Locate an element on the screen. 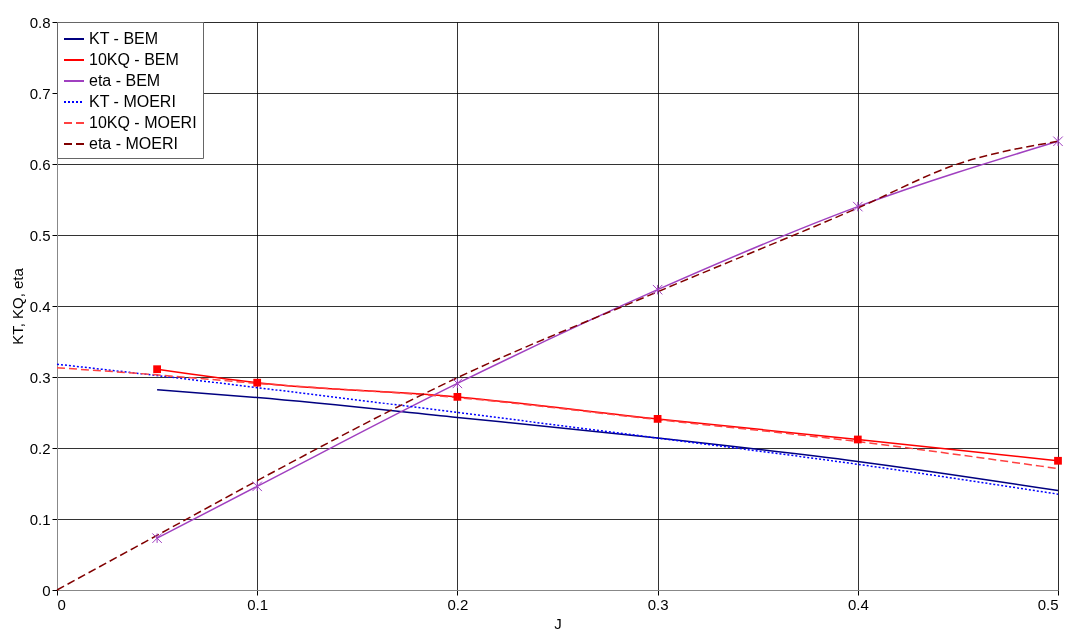 The image size is (1090, 641). legend-label: eta - BEM is located at coordinates (125, 80).